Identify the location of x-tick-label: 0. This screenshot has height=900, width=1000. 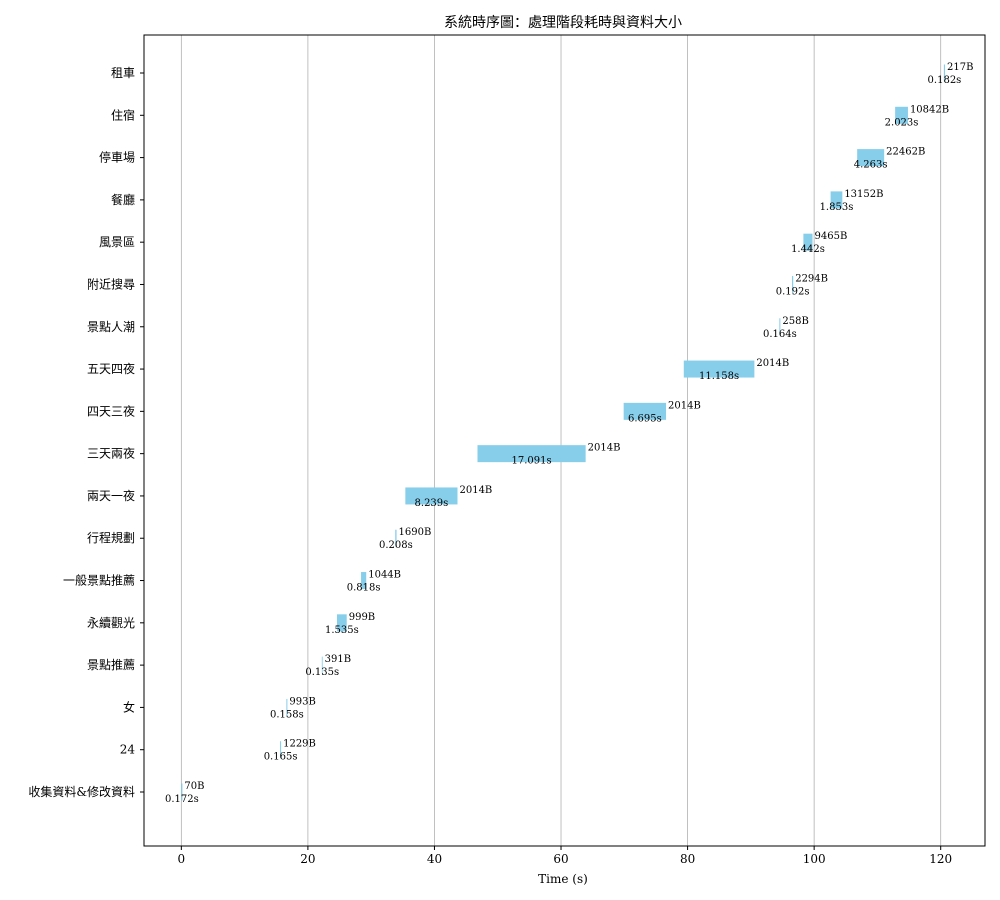
(182, 859).